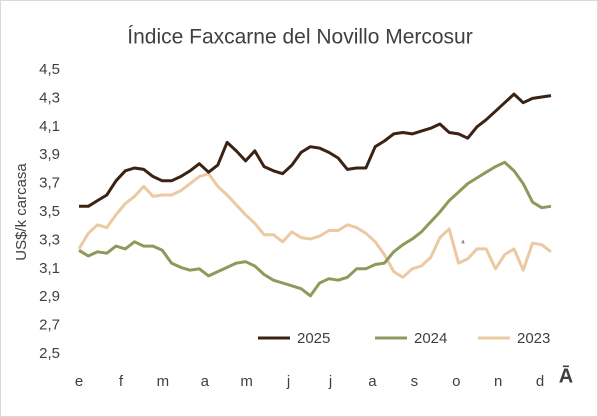 The width and height of the screenshot is (598, 417). Describe the element at coordinates (49, 69) in the screenshot. I see `y-tick-label: 4,5` at that location.